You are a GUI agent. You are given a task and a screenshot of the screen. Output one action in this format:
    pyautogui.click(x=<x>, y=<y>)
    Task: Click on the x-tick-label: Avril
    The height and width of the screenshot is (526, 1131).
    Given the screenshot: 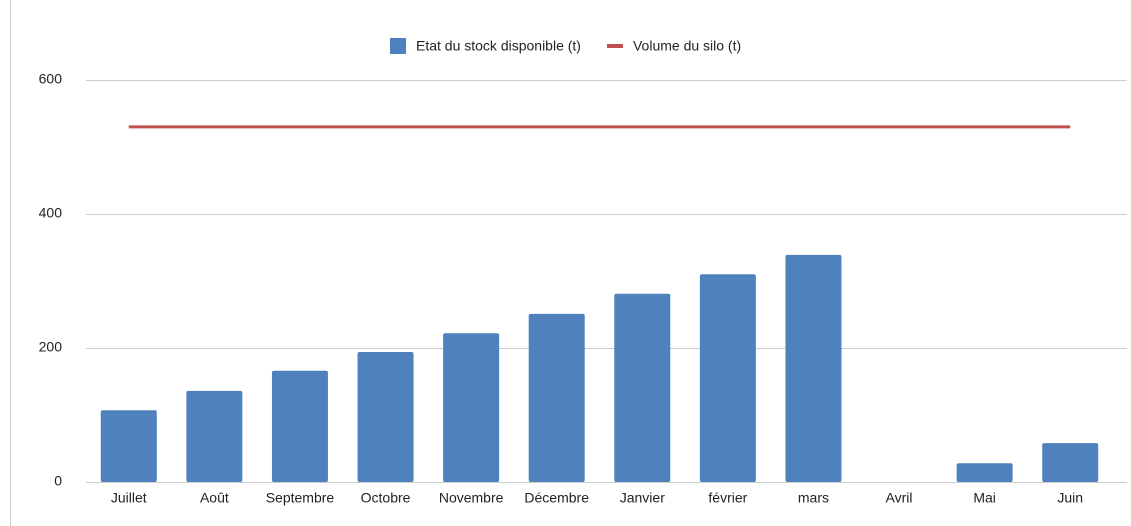 What is the action you would take?
    pyautogui.click(x=899, y=498)
    